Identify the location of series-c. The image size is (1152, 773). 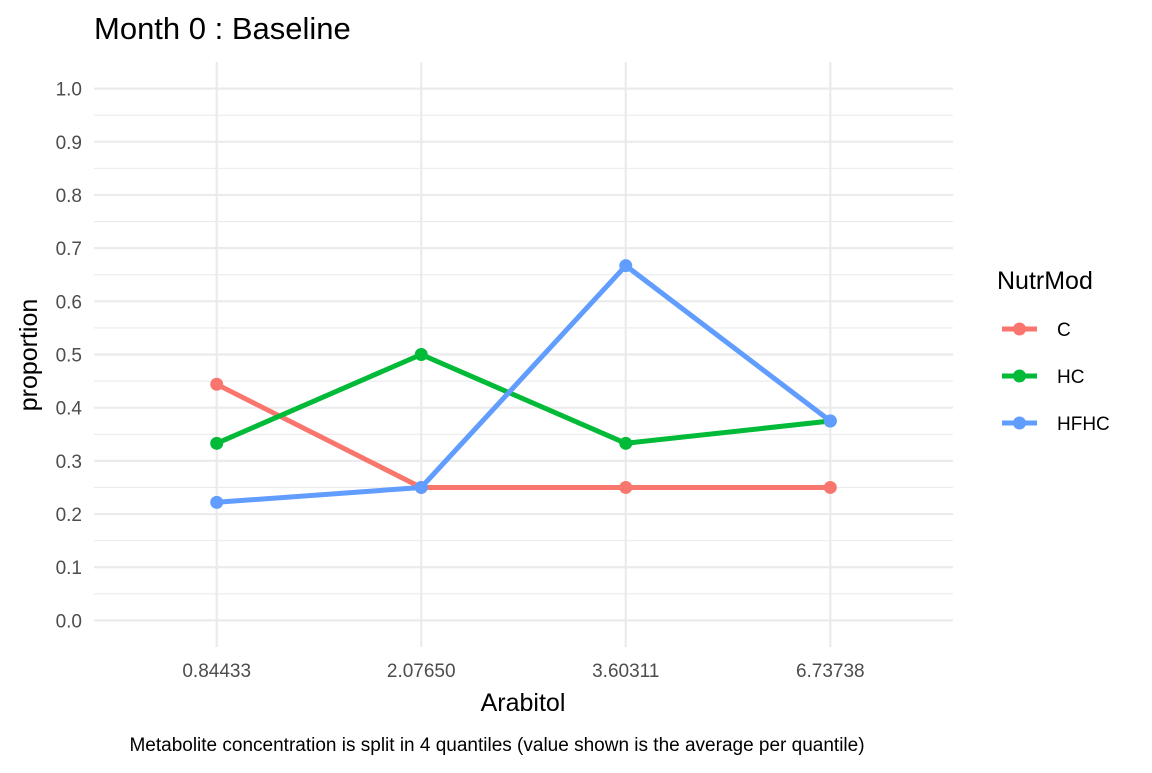
(523, 435).